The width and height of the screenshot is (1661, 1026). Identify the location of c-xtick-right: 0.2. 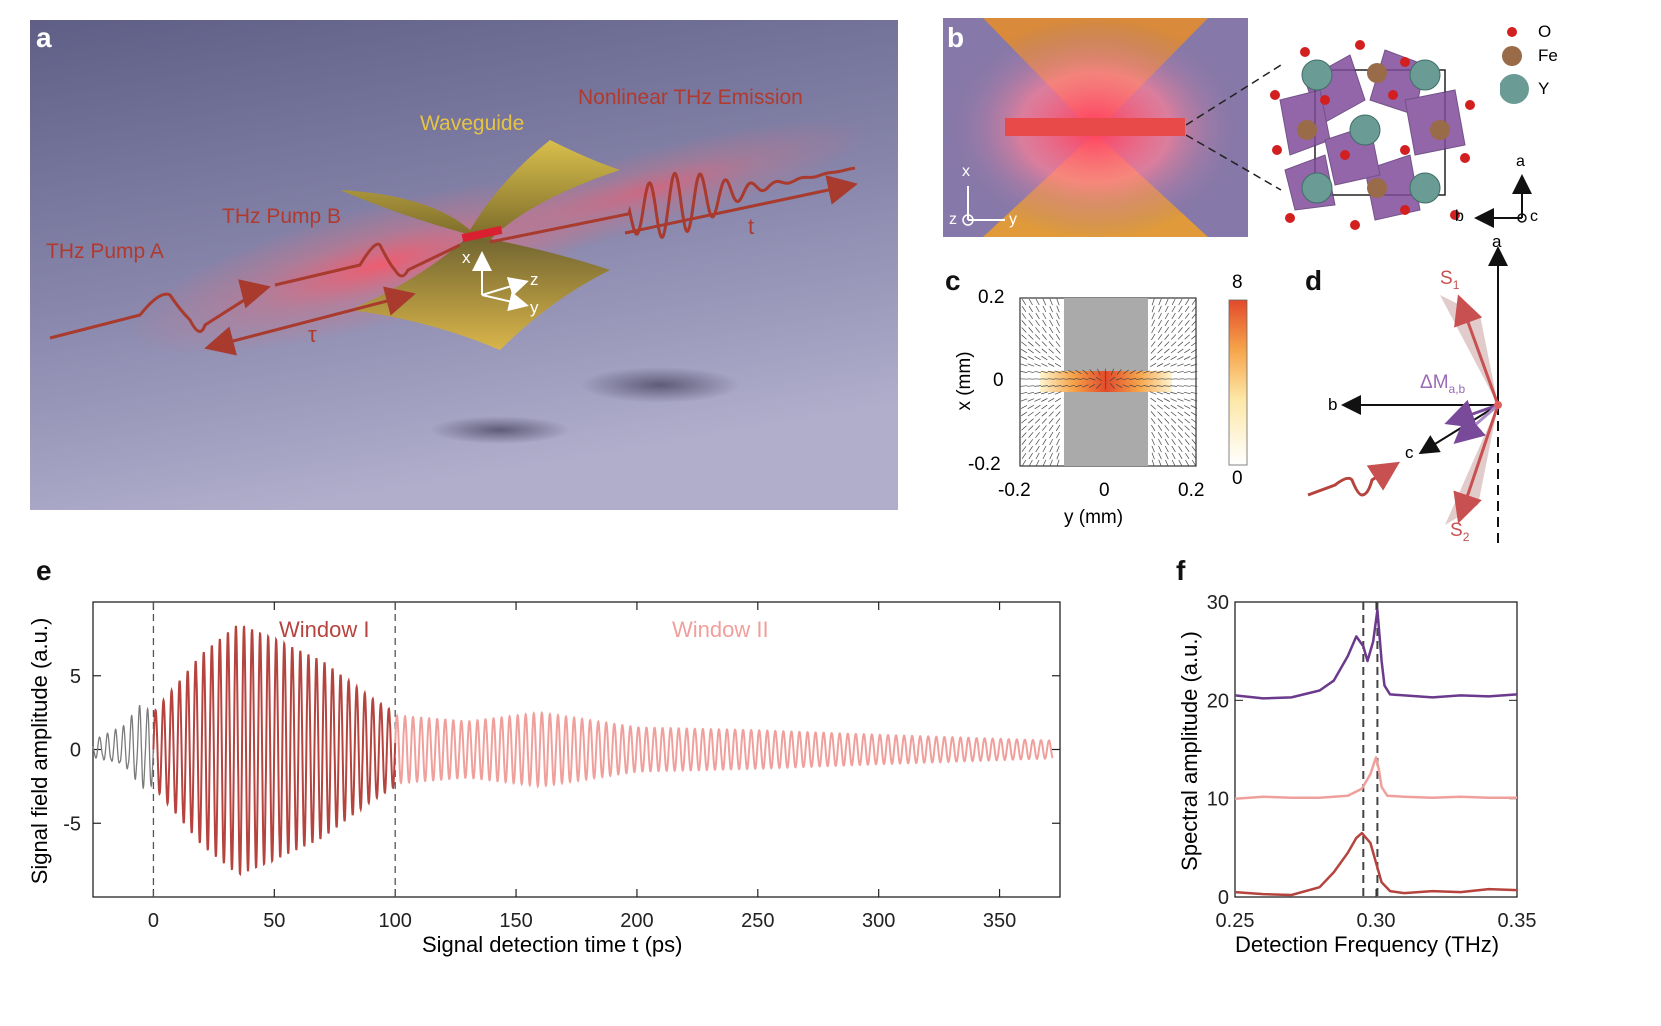
(1191, 490).